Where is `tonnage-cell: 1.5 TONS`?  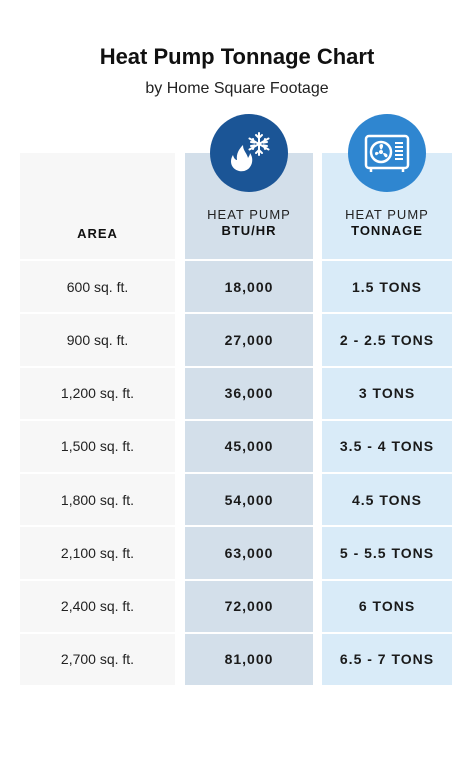
tonnage-cell: 1.5 TONS is located at coordinates (387, 285).